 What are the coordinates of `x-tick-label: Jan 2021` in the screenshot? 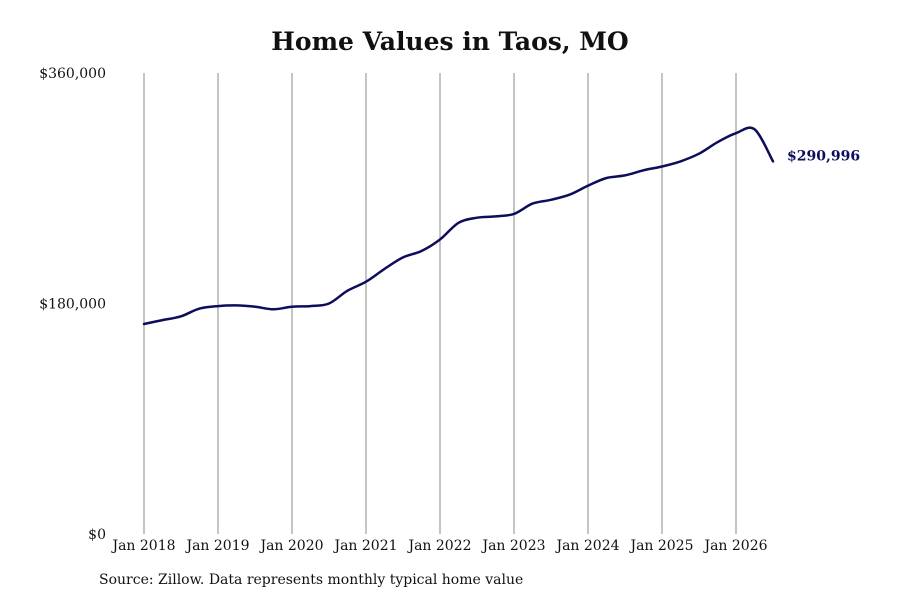 It's located at (364, 546).